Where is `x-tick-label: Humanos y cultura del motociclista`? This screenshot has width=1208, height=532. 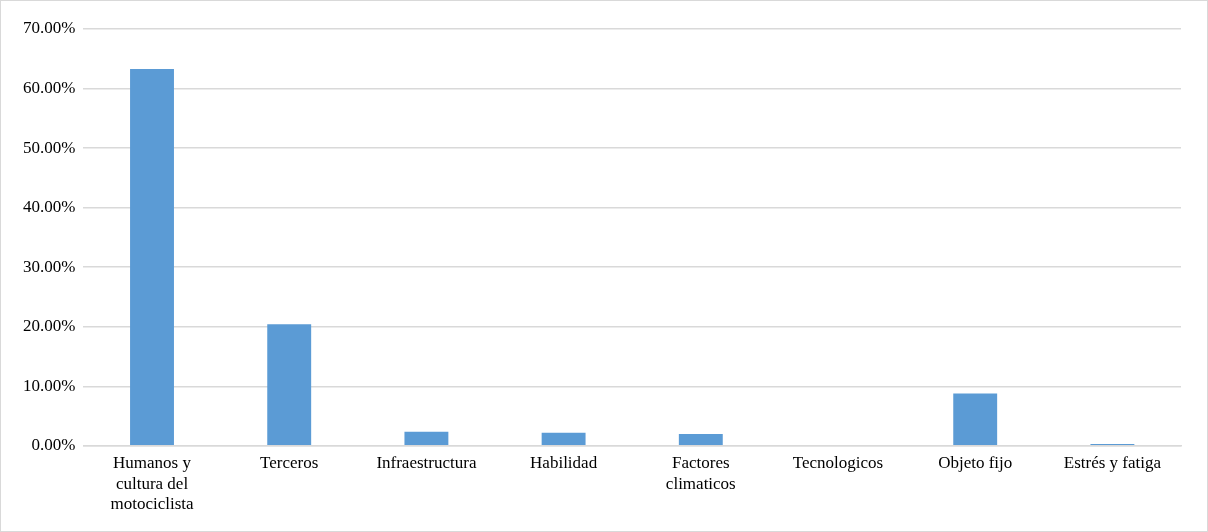 x-tick-label: Humanos y cultura del motociclista is located at coordinates (152, 483).